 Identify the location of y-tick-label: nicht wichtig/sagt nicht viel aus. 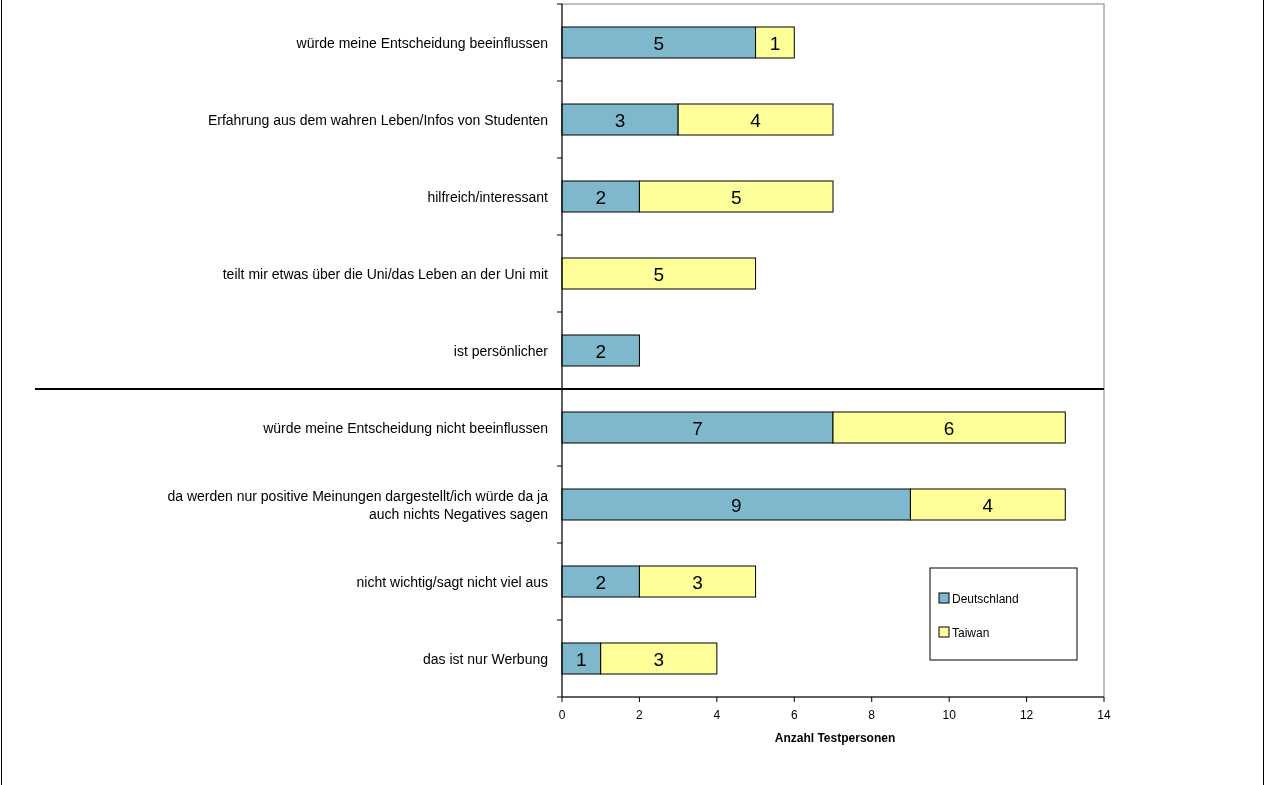
(452, 581).